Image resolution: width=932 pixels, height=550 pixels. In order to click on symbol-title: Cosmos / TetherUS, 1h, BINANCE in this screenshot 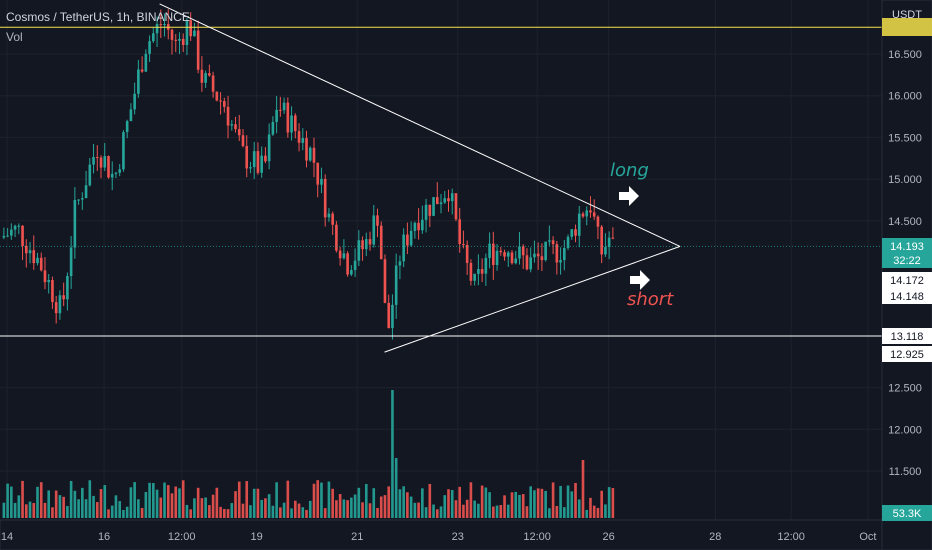, I will do `click(98, 17)`.